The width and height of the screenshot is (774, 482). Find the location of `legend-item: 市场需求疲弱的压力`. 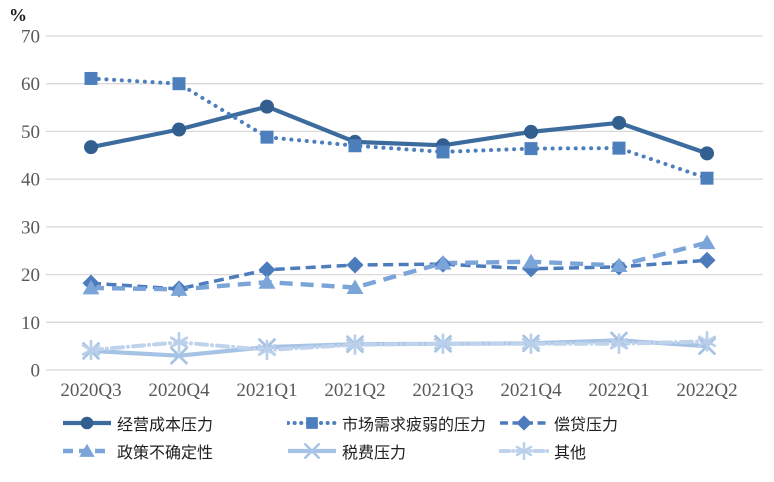

legend-item: 市场需求疲弱的压力 is located at coordinates (393, 423).